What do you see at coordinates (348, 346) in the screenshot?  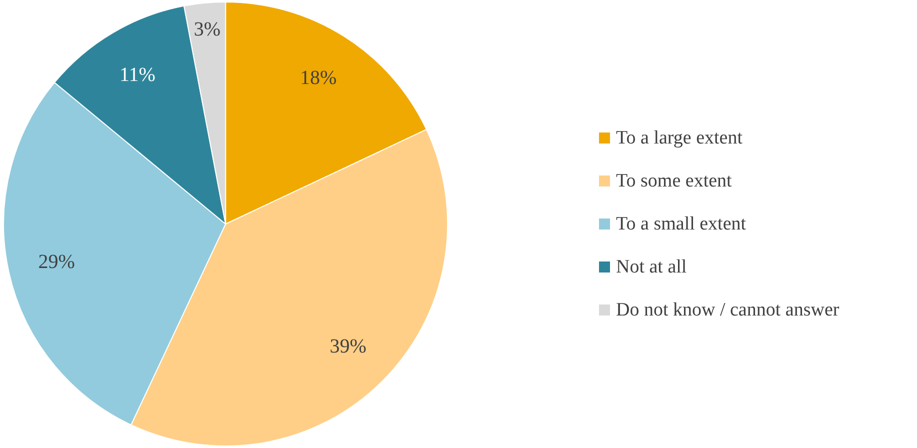 I see `data-label: 39%` at bounding box center [348, 346].